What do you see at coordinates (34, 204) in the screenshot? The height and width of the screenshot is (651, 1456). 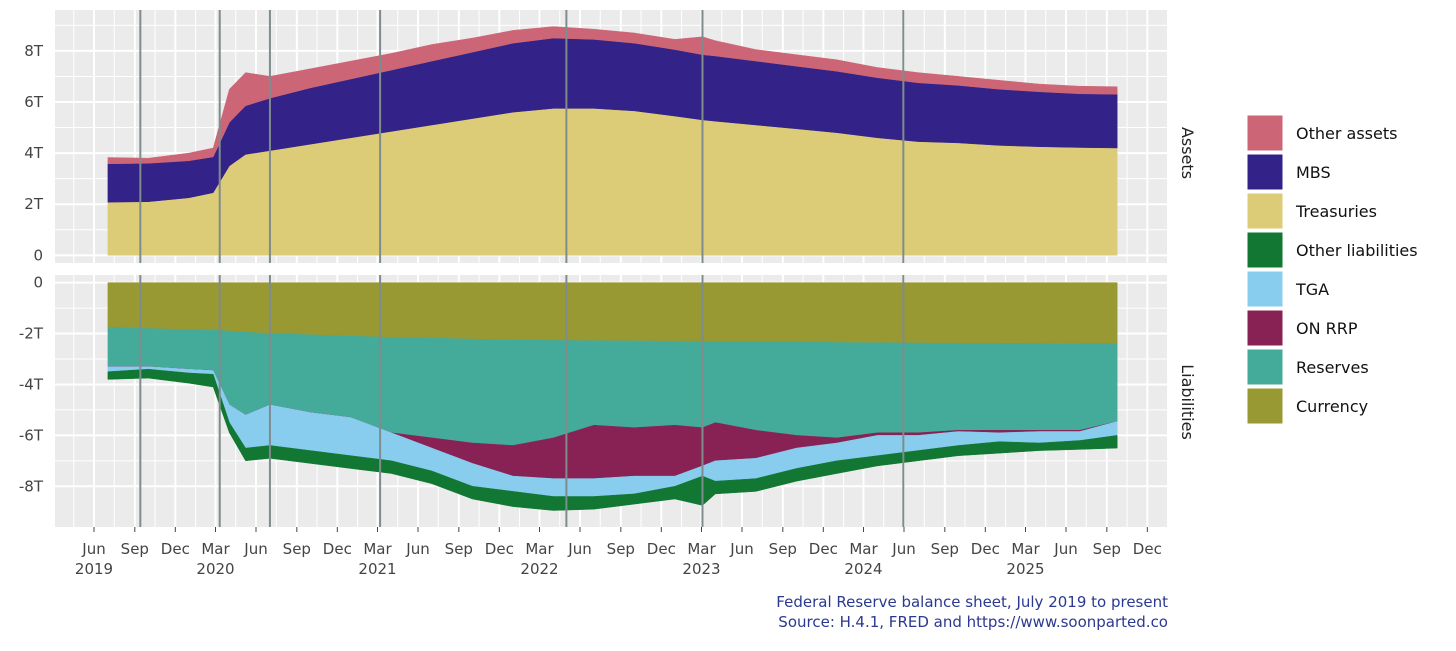 I see `y-tick-label: 2T` at bounding box center [34, 204].